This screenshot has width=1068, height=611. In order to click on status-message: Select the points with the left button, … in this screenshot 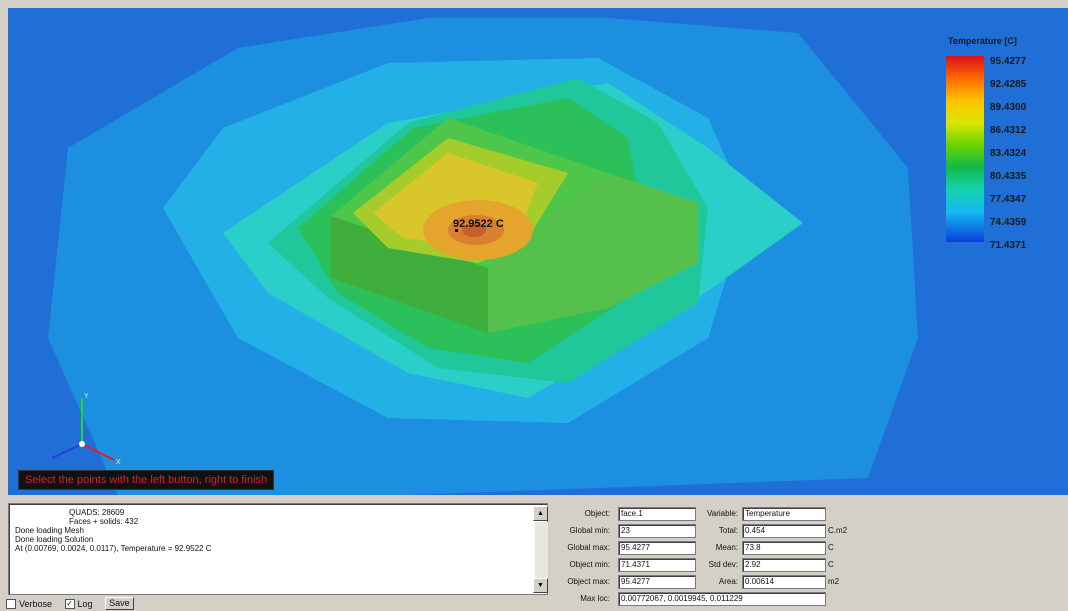, I will do `click(146, 480)`.